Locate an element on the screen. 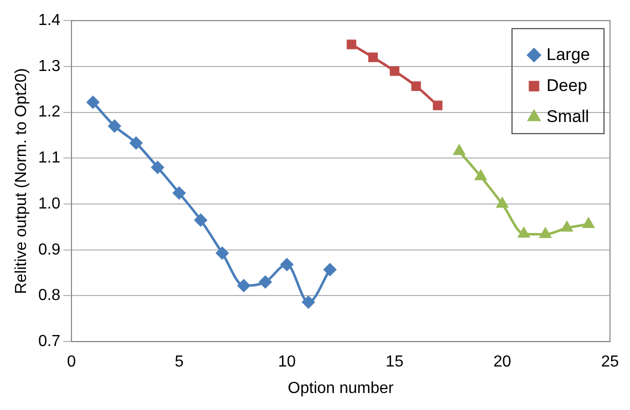 The image size is (630, 410). x-tick-label: 20 is located at coordinates (502, 362).